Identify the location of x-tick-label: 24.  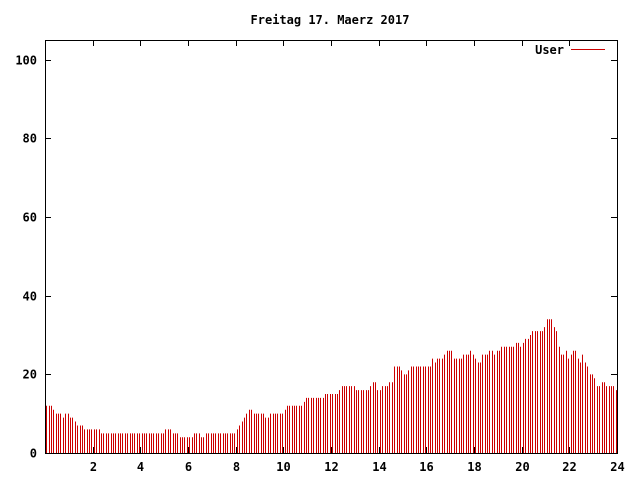
(617, 467).